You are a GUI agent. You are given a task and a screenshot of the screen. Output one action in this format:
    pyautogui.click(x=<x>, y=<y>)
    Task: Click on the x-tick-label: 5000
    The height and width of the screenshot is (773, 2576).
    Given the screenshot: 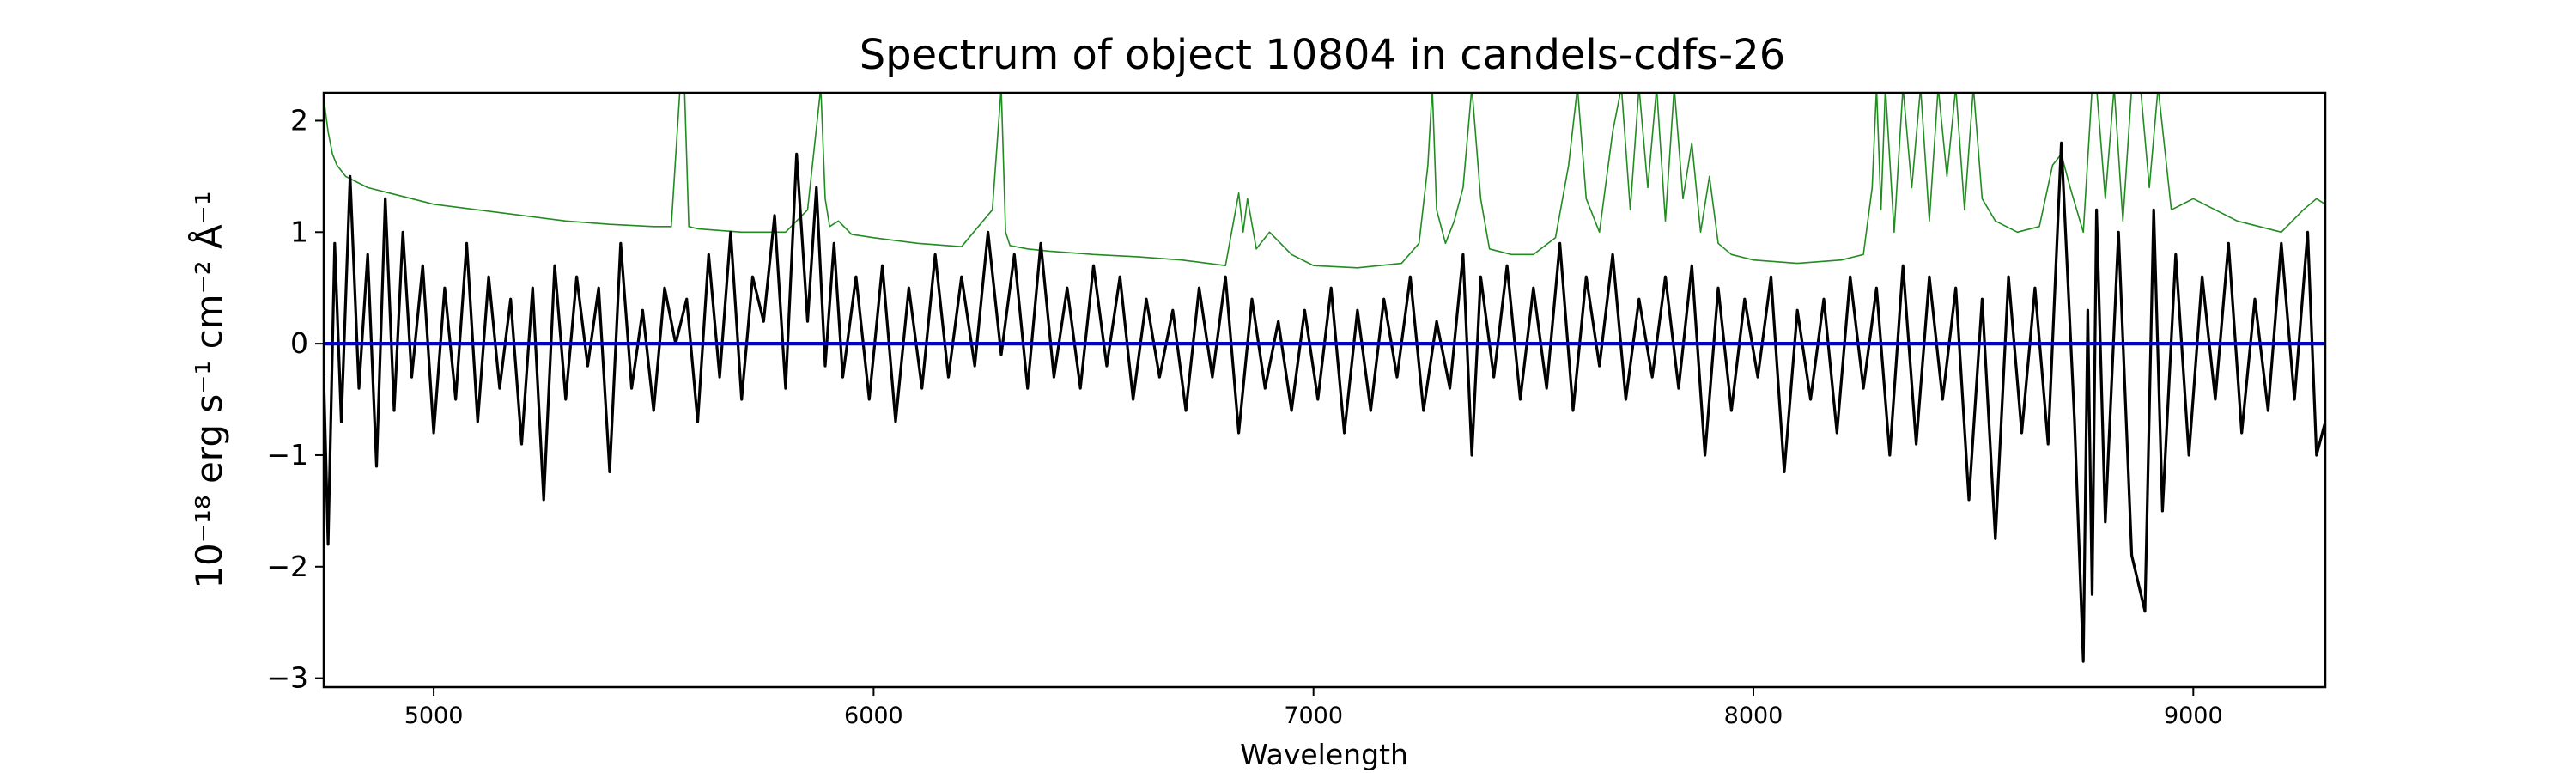 What is the action you would take?
    pyautogui.click(x=434, y=716)
    